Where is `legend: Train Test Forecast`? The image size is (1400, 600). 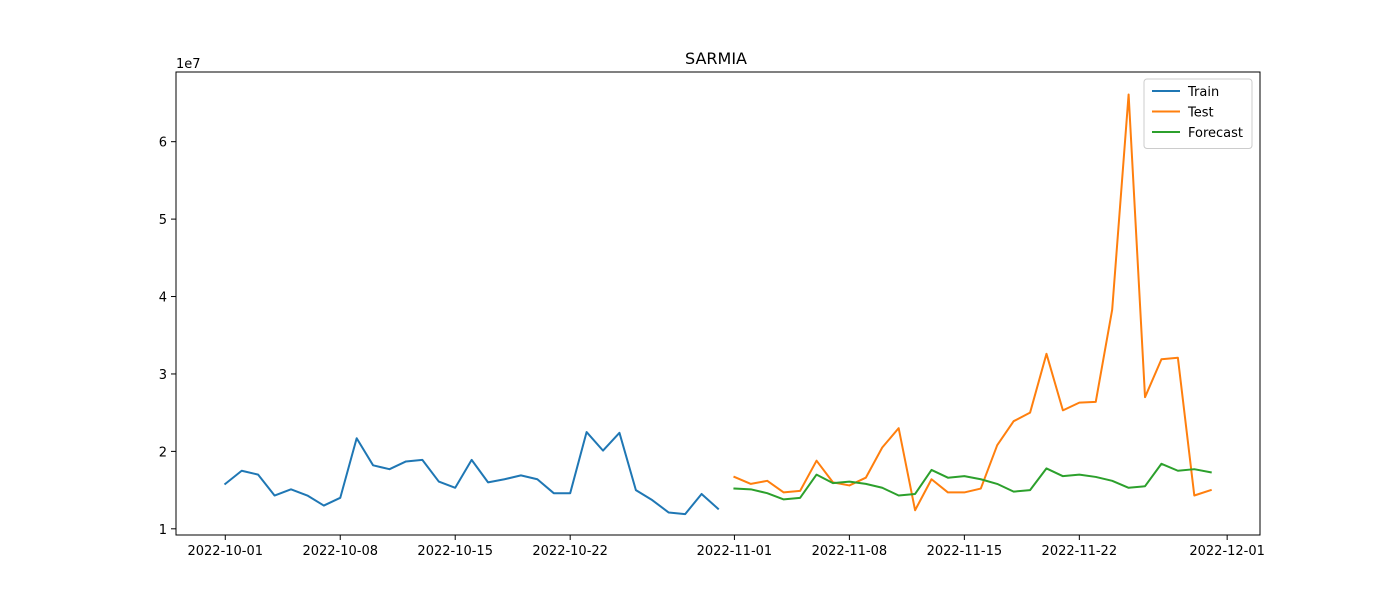
legend: Train Test Forecast is located at coordinates (1198, 113).